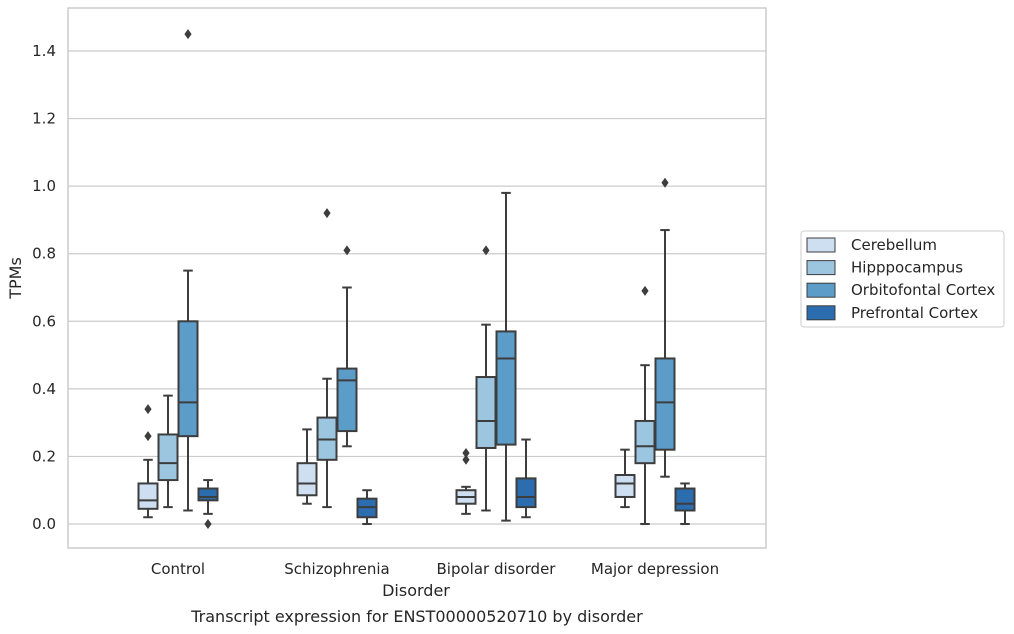  I want to click on legend-label: Cerebellum, so click(894, 245).